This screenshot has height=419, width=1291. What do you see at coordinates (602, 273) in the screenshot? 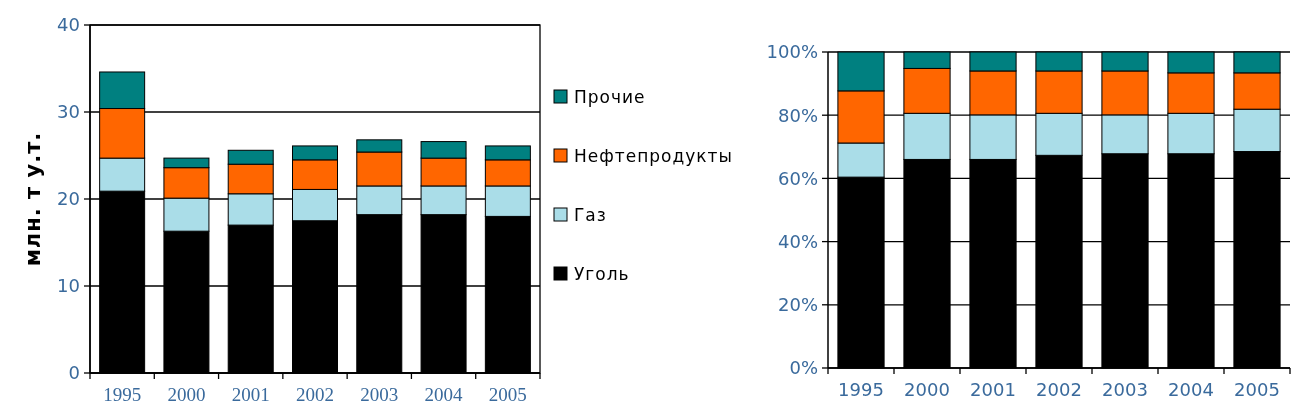
I see `legend-label: Уголь` at bounding box center [602, 273].